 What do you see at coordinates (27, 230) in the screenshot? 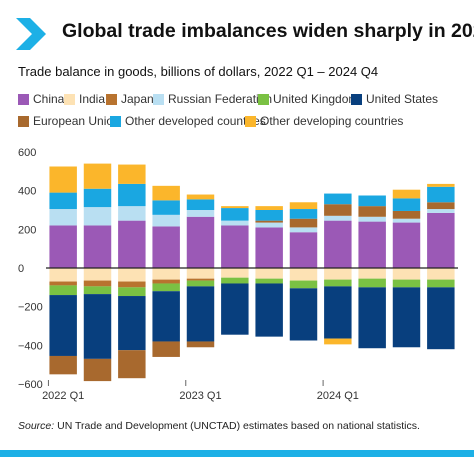
I see `y-tick-label: 200` at bounding box center [27, 230].